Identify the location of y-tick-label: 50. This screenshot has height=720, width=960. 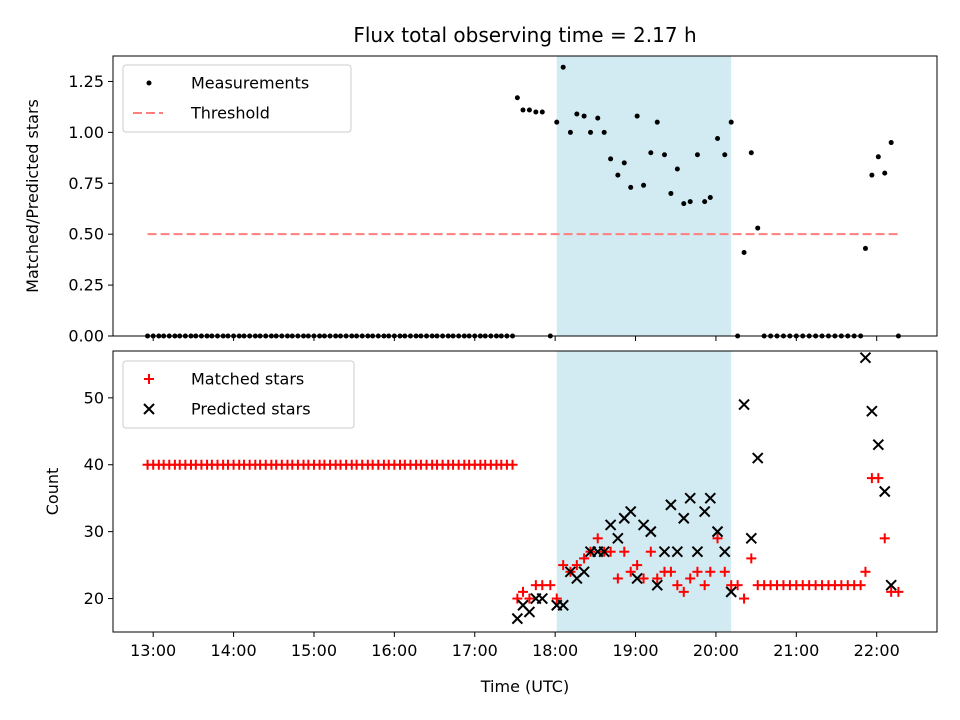
(94, 397).